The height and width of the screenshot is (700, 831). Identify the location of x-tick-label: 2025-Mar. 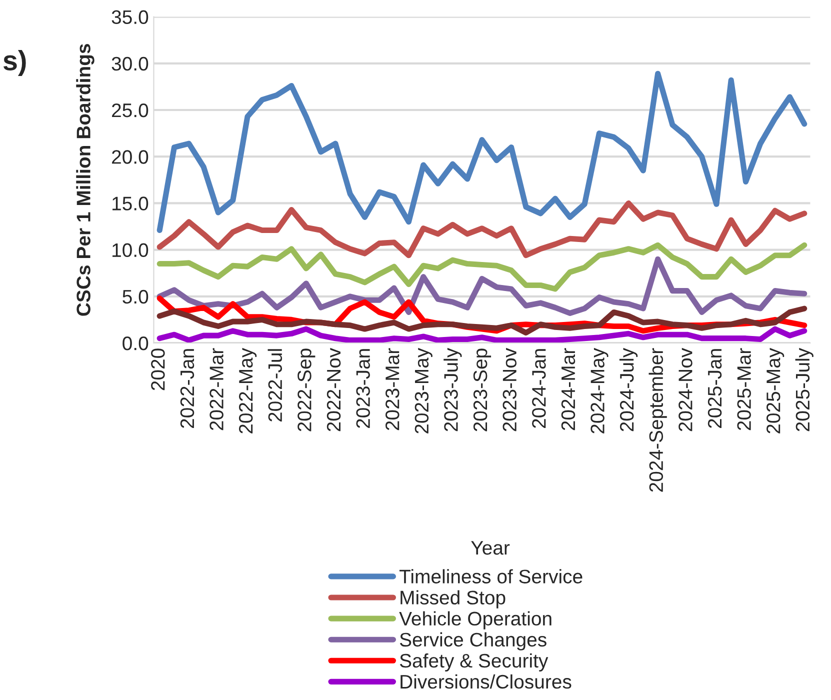
(744, 389).